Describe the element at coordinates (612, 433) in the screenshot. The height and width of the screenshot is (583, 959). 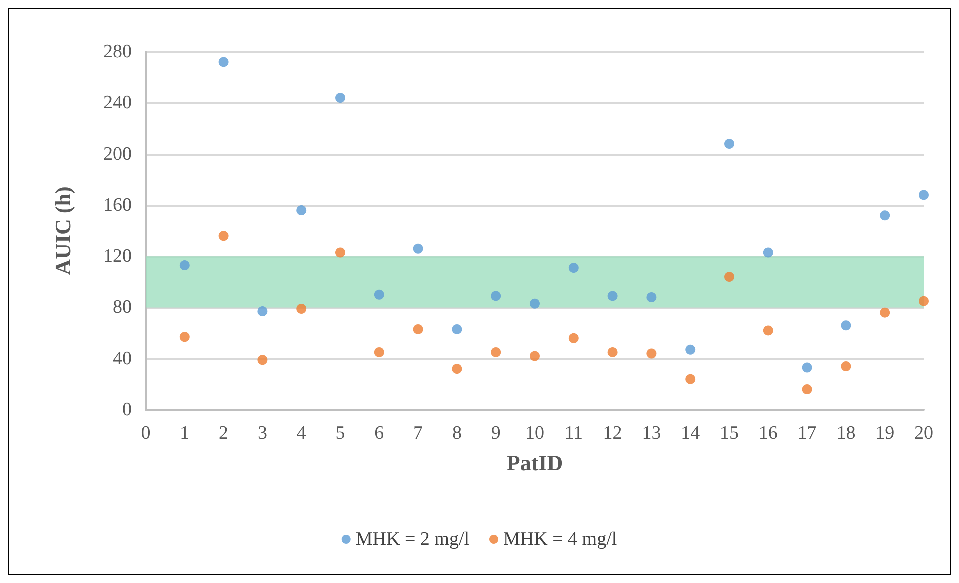
I see `x-tick-label: 12` at that location.